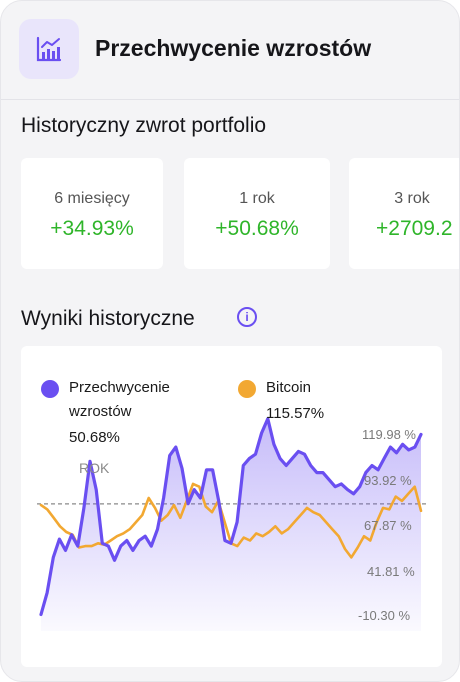  I want to click on legend-marker-bitcoin, so click(247, 389).